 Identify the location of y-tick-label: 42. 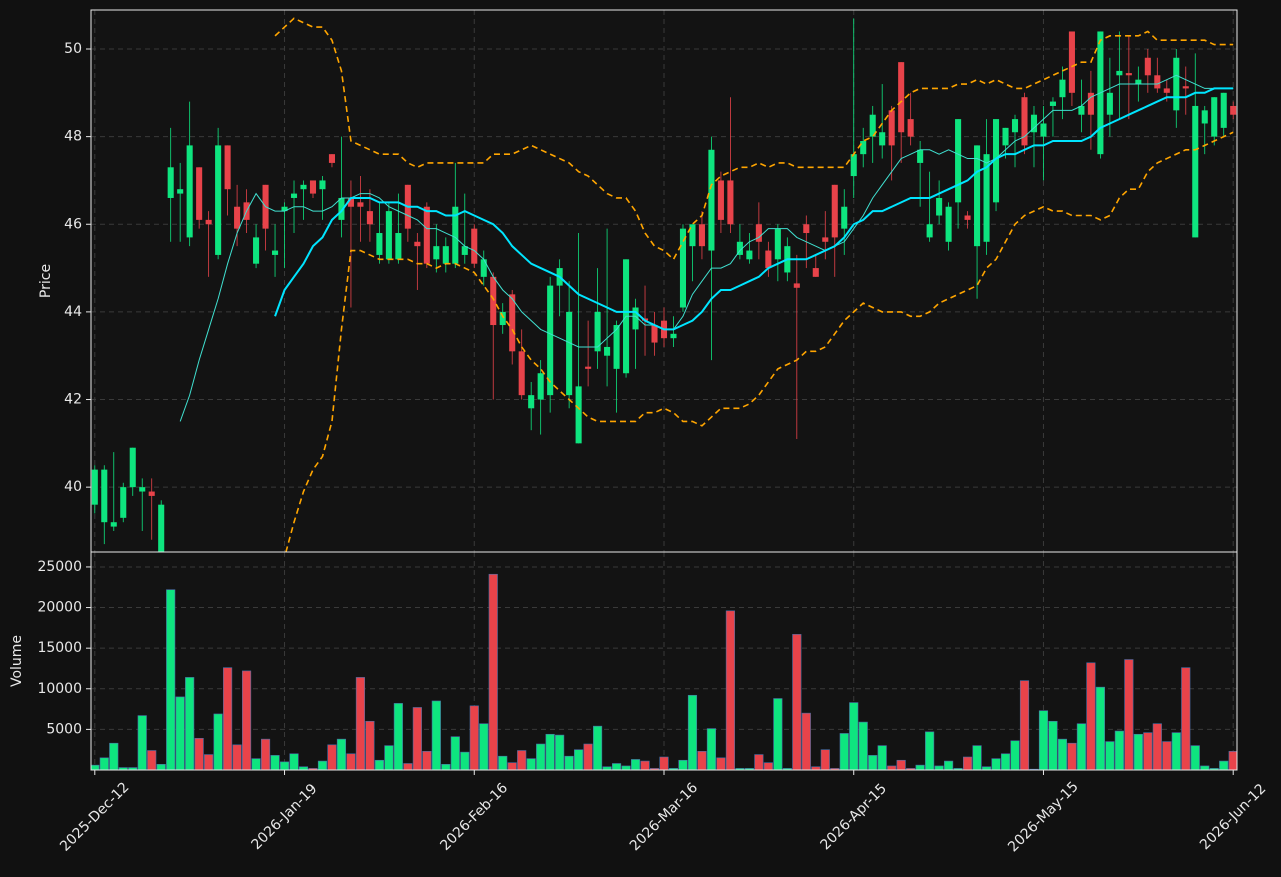
(73, 400).